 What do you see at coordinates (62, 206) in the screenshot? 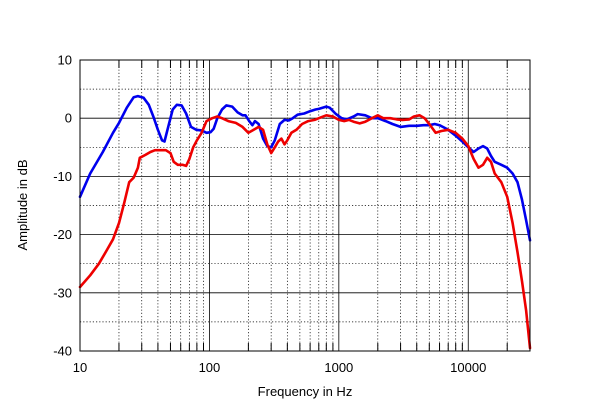
I see `y-tick-labels: 10 0 -10 -20 -30 -40` at bounding box center [62, 206].